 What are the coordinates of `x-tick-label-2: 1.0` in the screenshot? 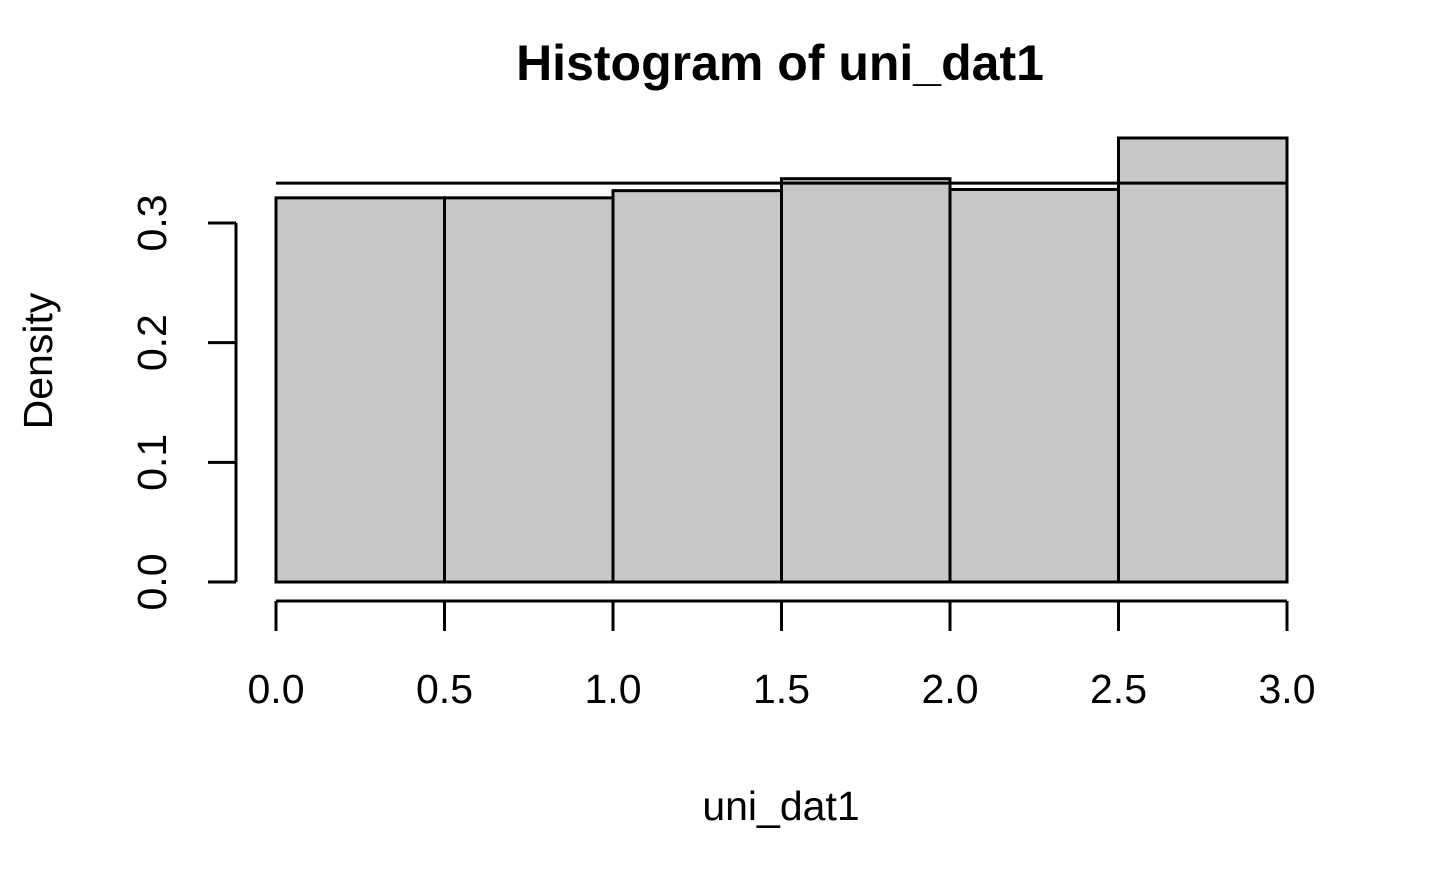 It's located at (613, 689).